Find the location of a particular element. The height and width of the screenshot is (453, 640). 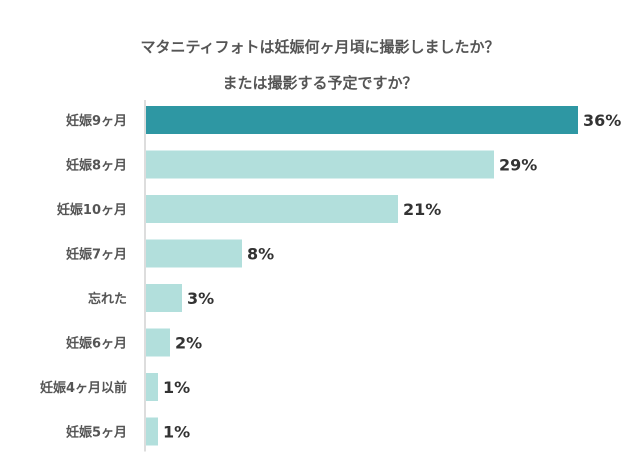

category-label: 妊娠10ヶ月 is located at coordinates (92, 210).